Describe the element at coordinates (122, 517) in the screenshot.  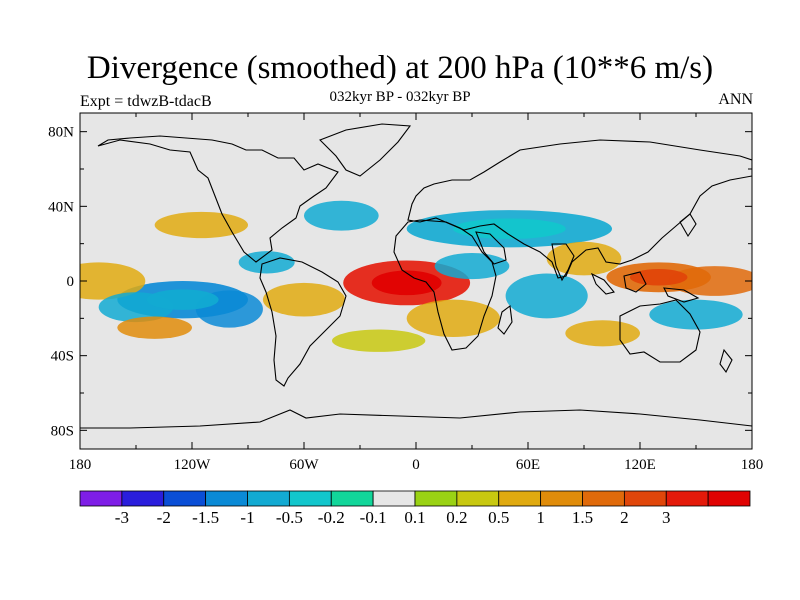
I see `colorbar-label: -3` at that location.